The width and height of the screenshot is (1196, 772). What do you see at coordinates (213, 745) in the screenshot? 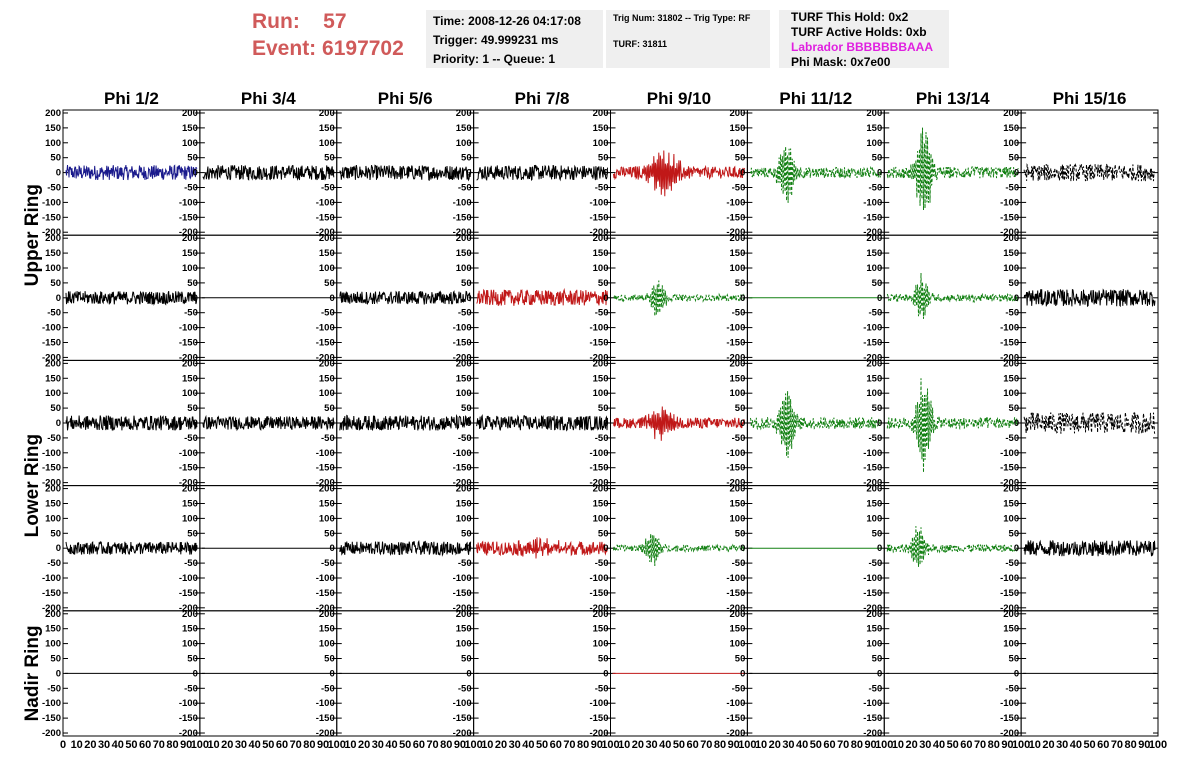
I see `x-tick-label: 10` at bounding box center [213, 745].